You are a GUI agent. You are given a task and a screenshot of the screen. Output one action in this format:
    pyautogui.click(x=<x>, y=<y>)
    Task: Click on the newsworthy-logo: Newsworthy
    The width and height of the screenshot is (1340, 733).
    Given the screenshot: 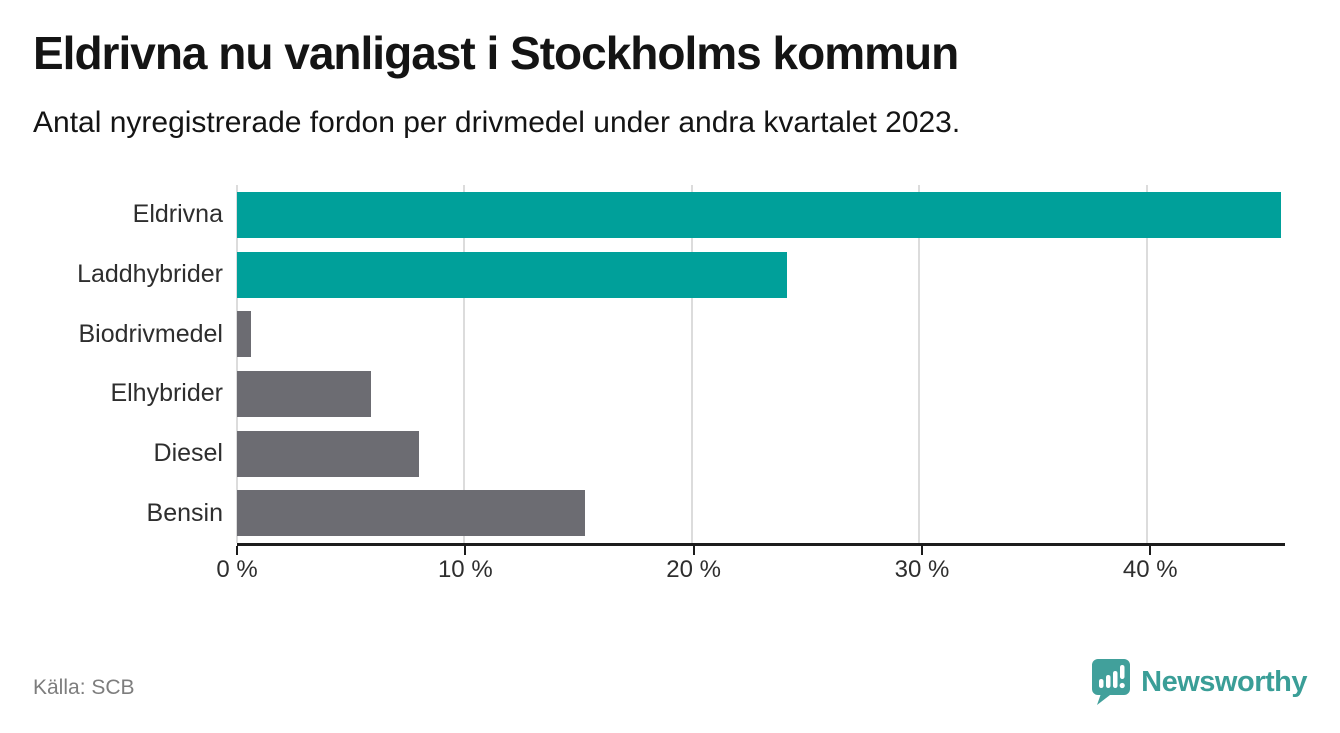 What is the action you would take?
    pyautogui.click(x=1199, y=682)
    